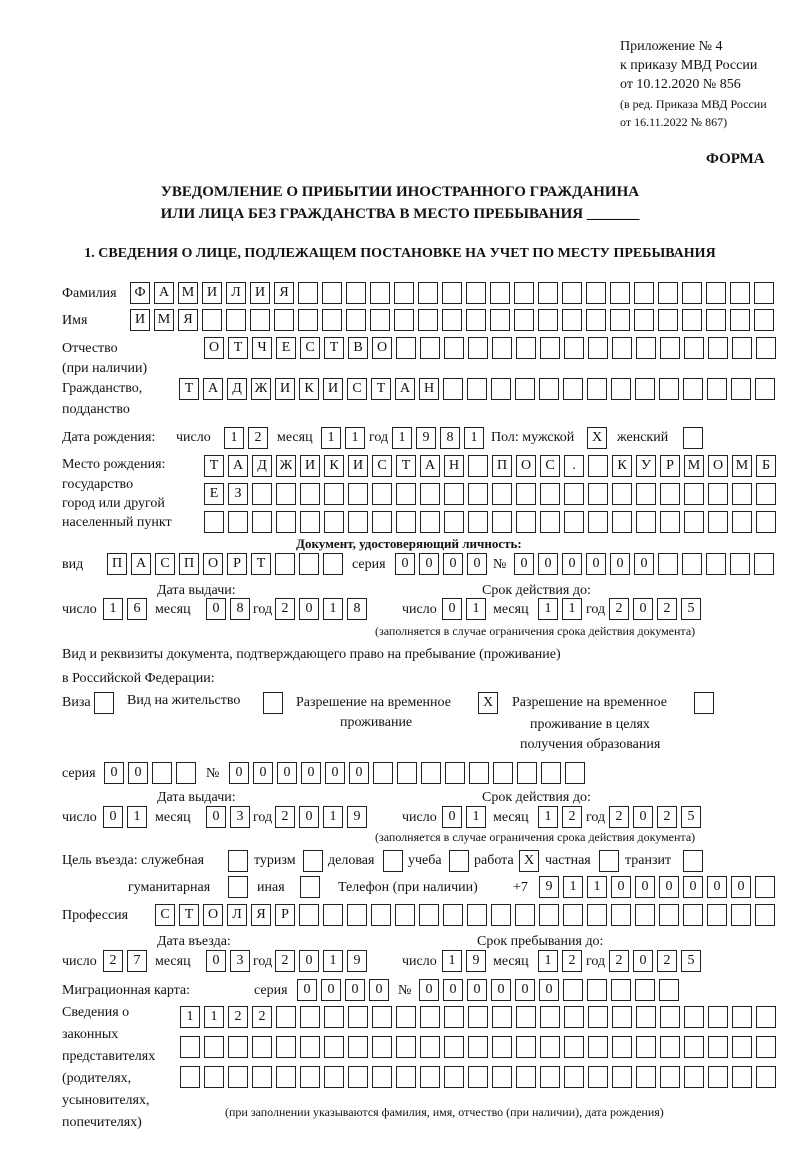  I want to click on char-cell: 6, so click(137, 609).